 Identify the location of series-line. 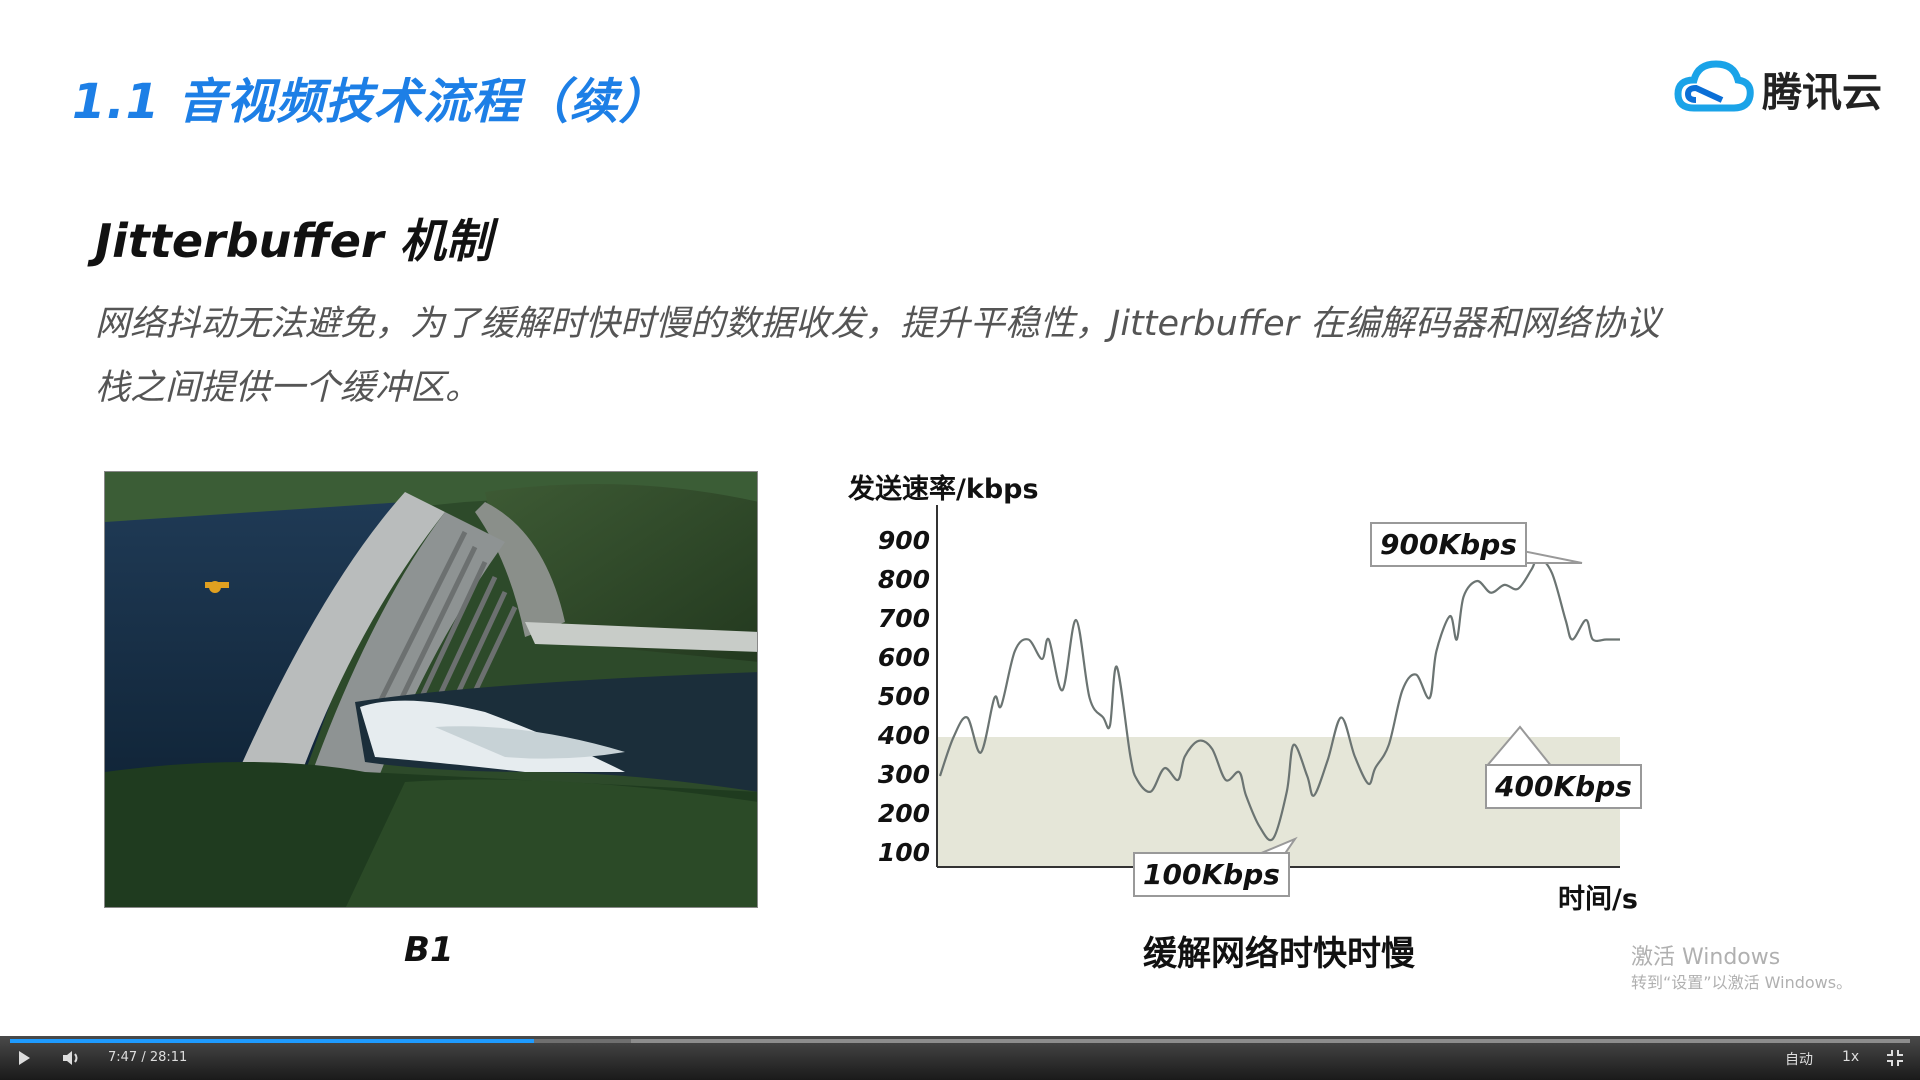
(1279, 699).